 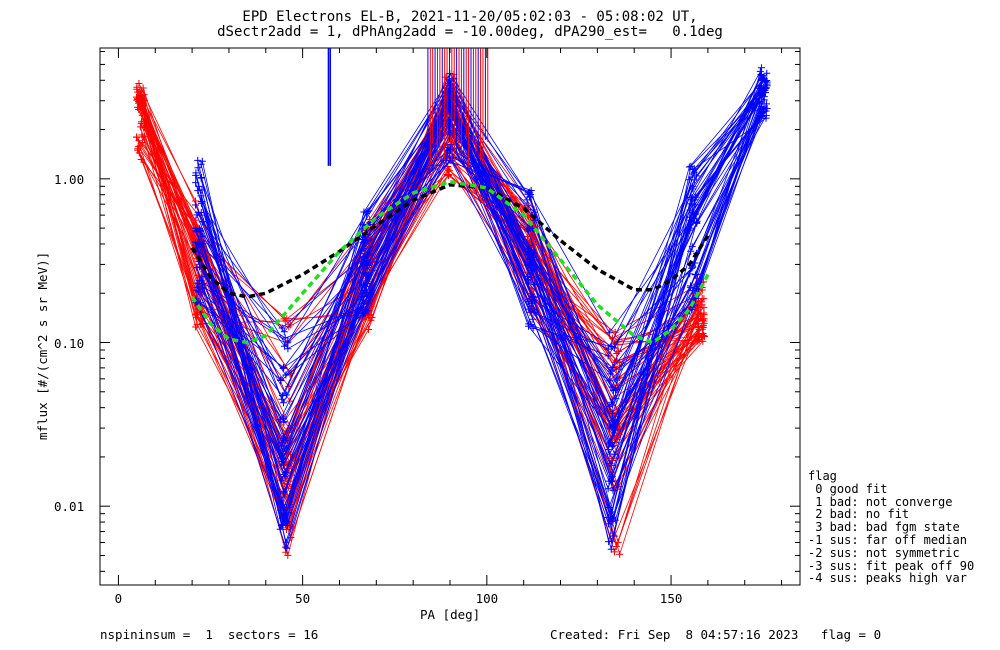 I want to click on legend-item-1: 1 bad: not converge, so click(x=880, y=501).